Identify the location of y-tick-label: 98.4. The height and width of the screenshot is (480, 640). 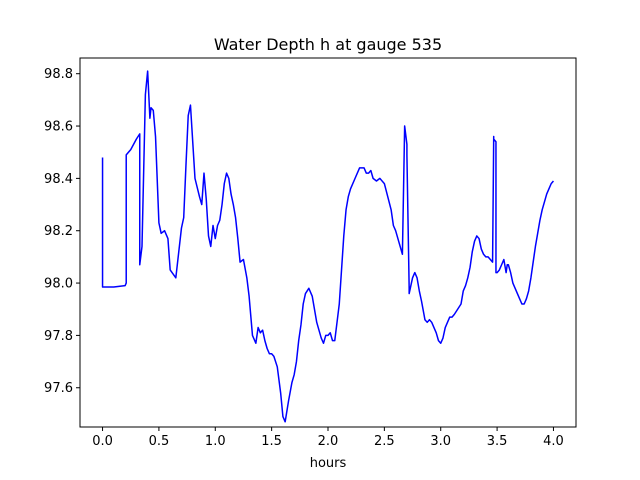
(58, 179).